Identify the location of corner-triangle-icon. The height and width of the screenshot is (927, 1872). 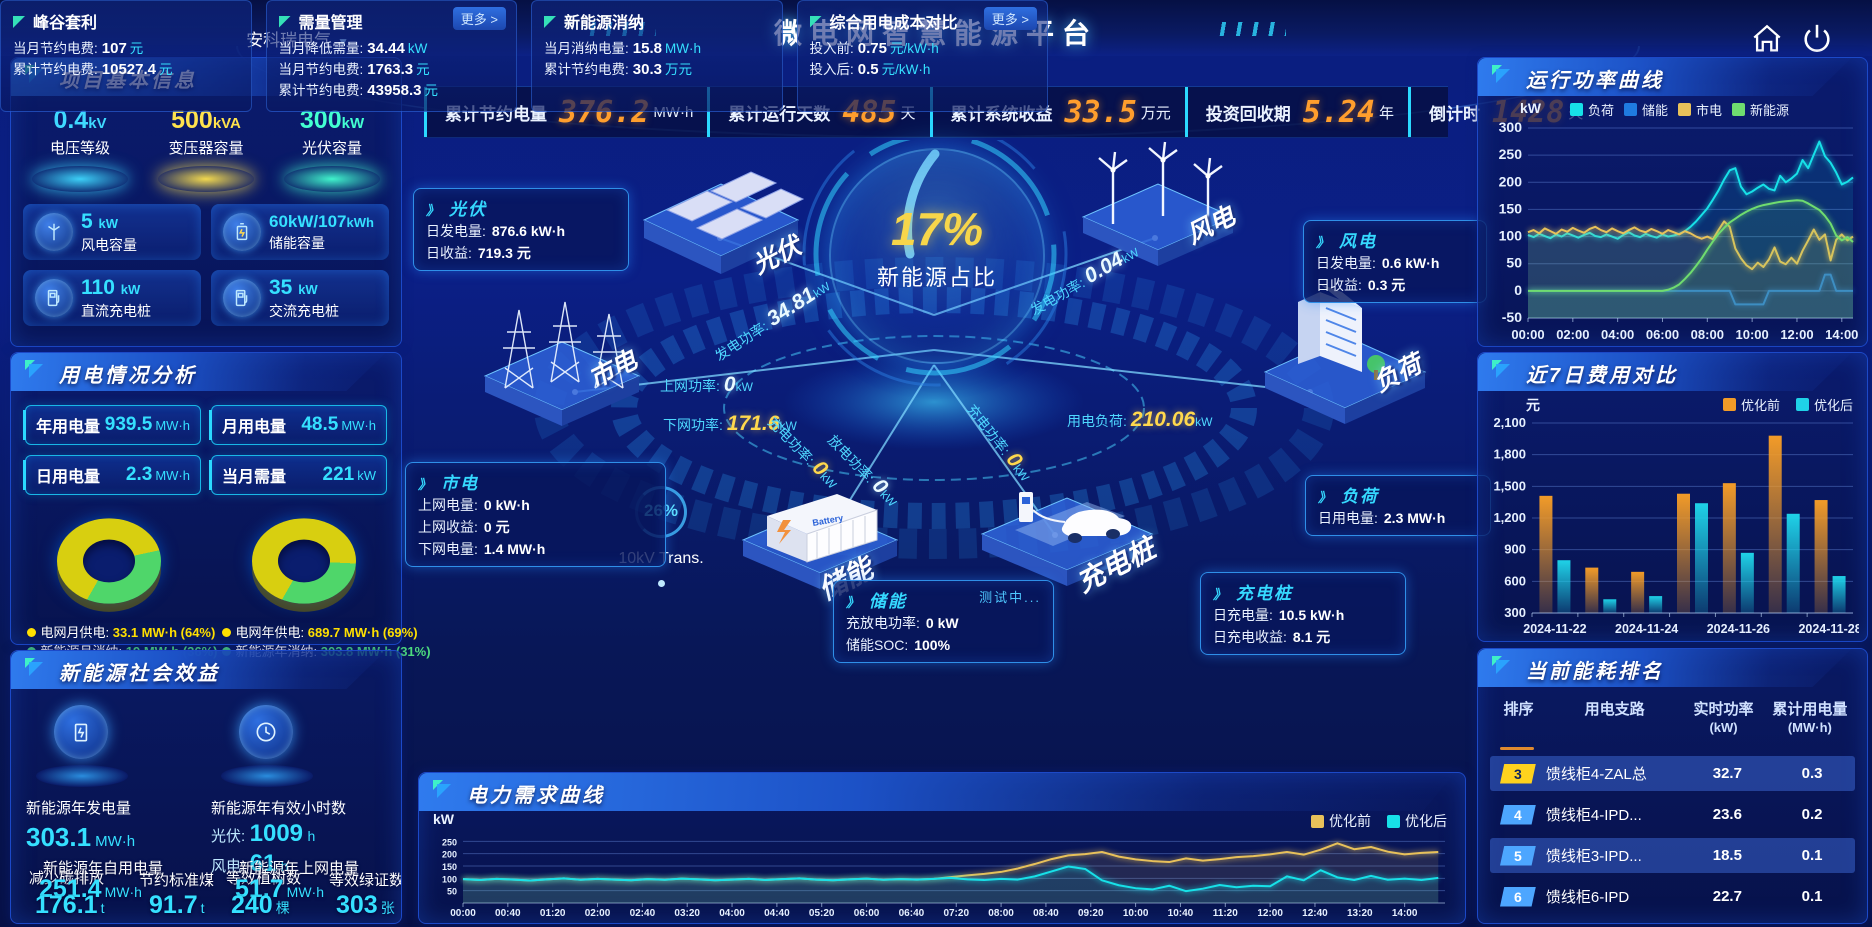
(550, 22).